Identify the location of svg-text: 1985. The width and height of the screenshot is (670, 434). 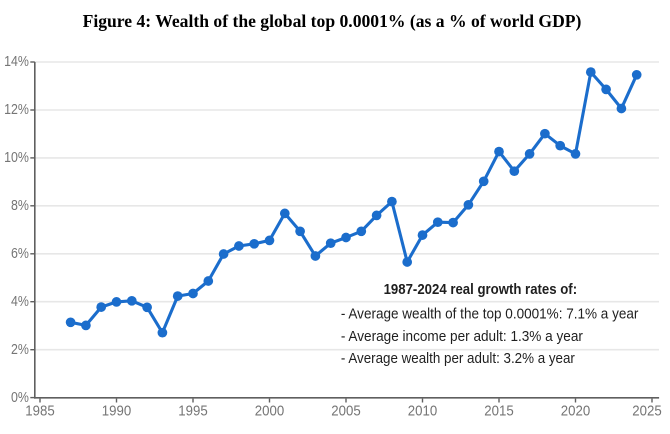
(39, 412).